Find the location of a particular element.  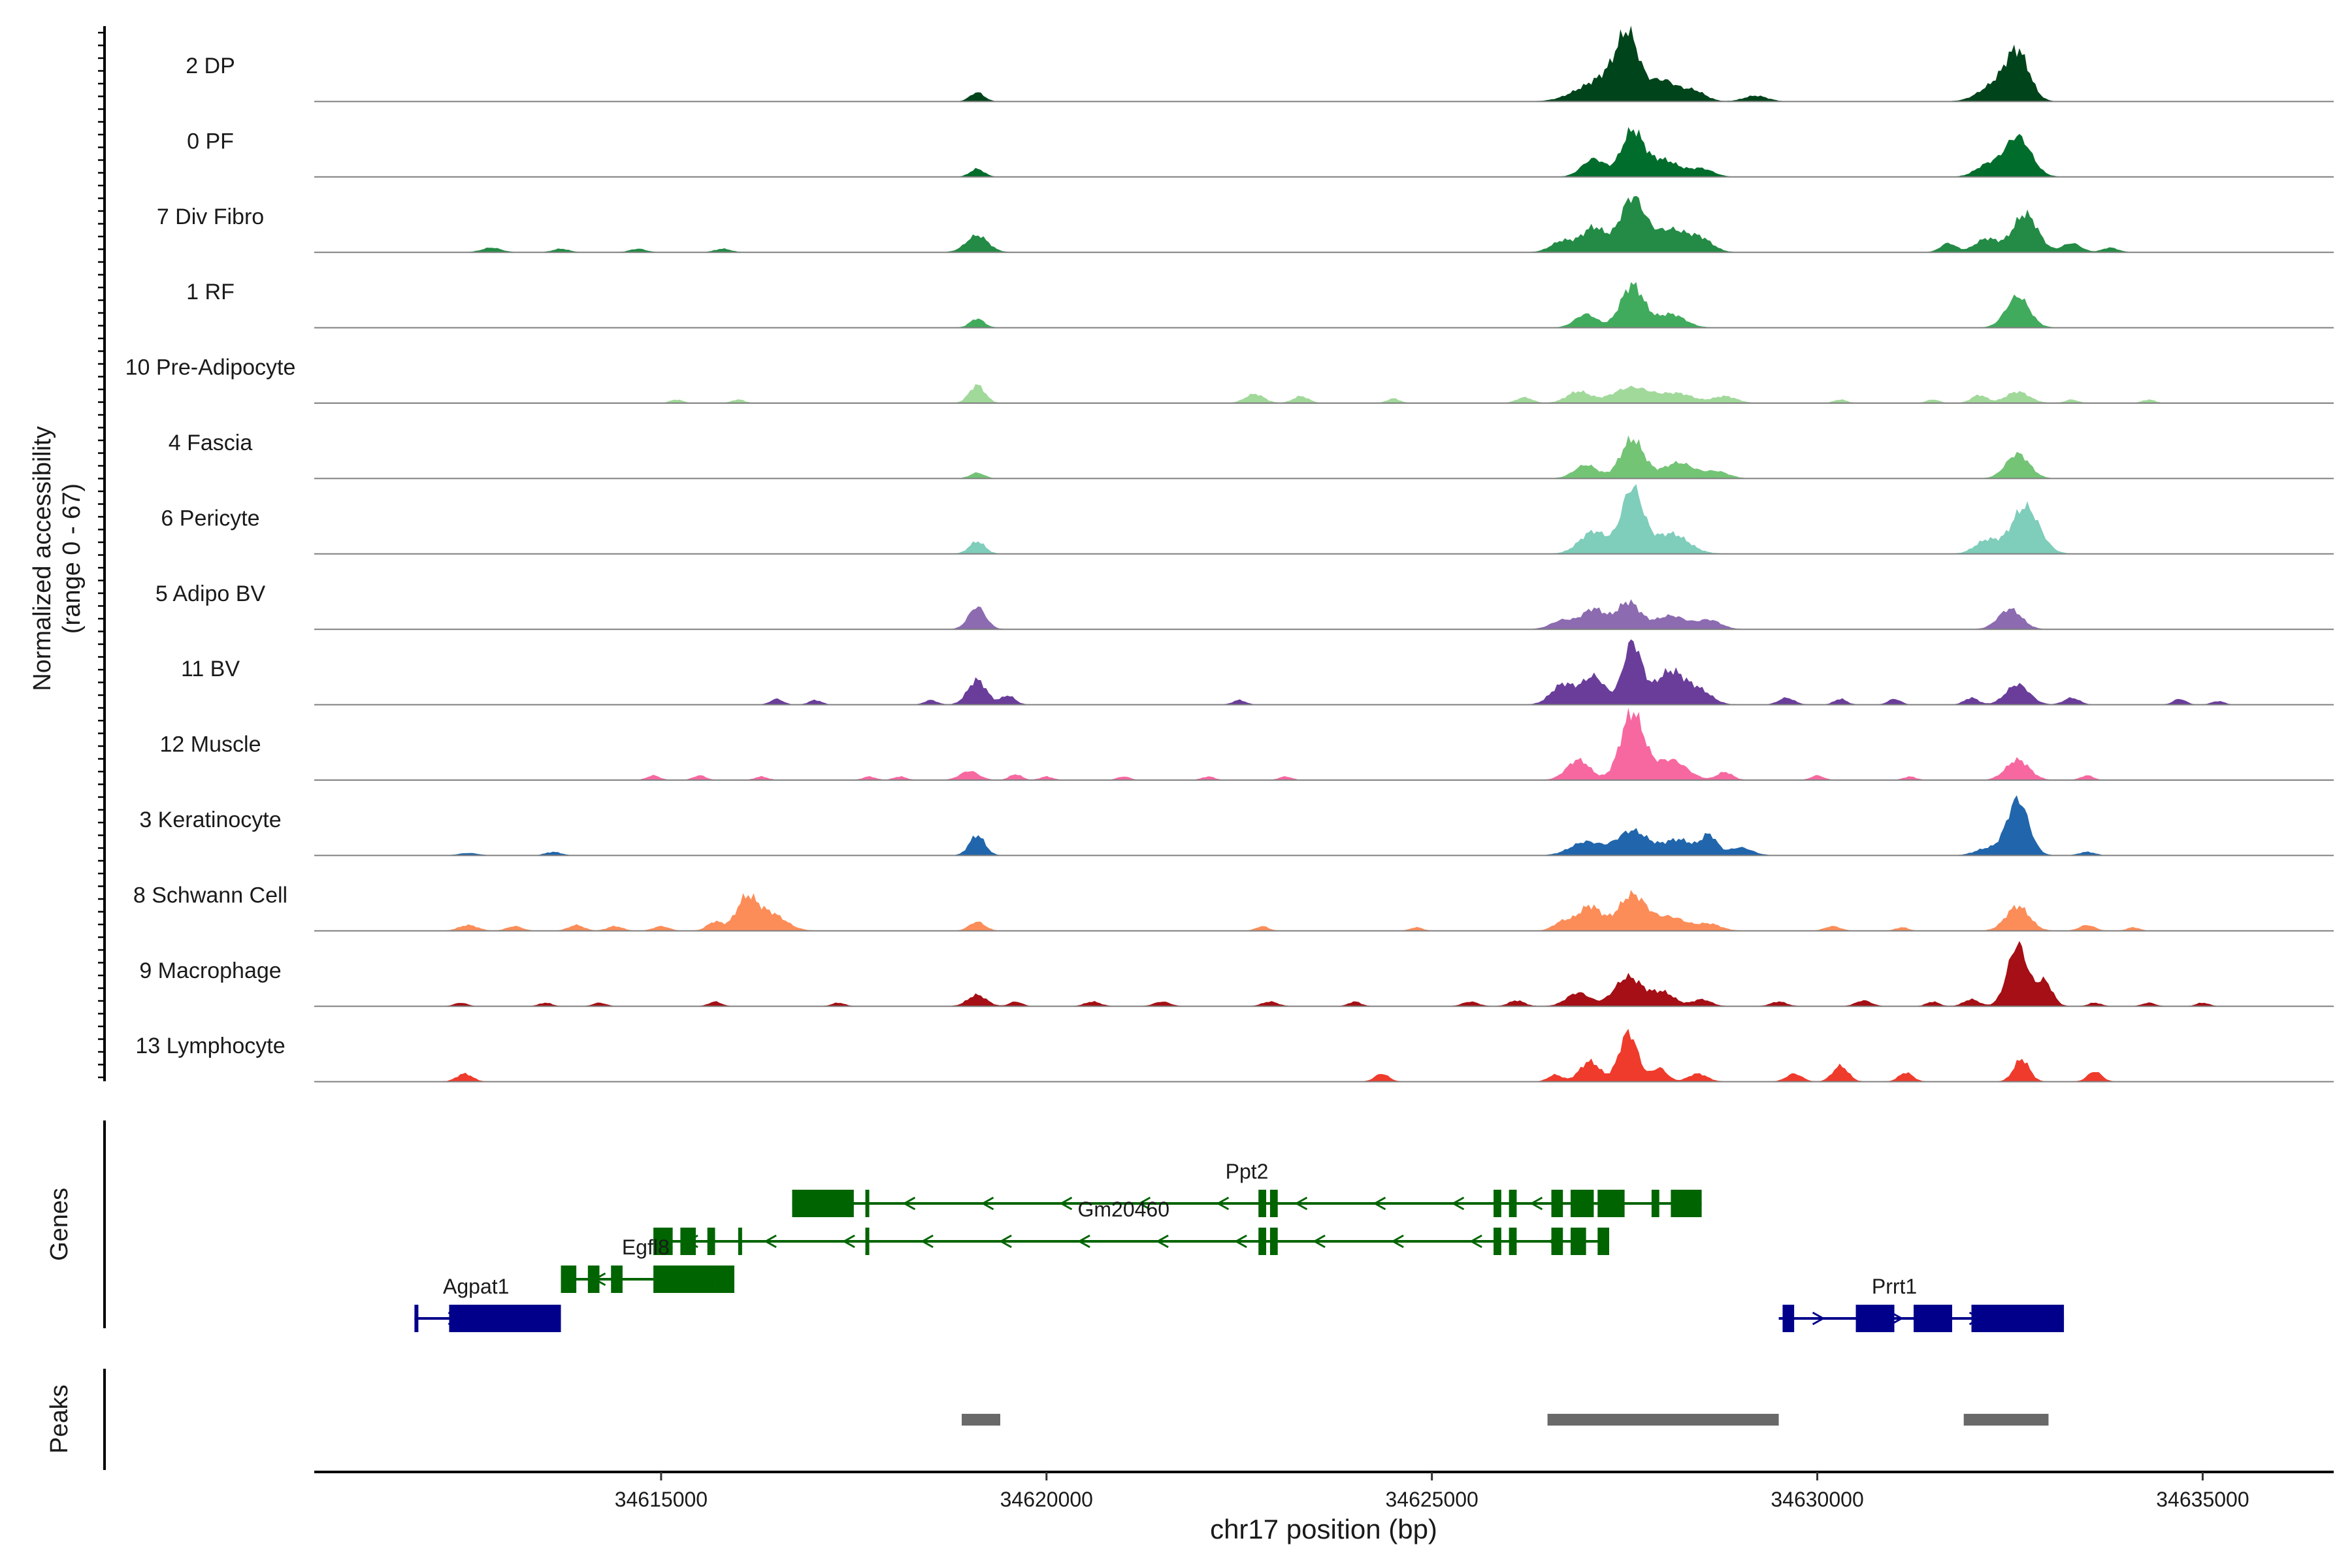

coverage-track: 13 Lymphocyte is located at coordinates (1234, 1055).